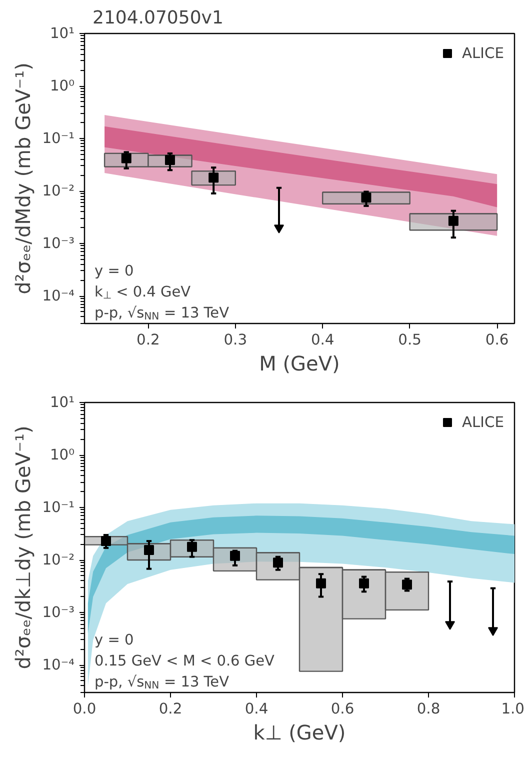 The height and width of the screenshot is (776, 526). Describe the element at coordinates (513, 709) in the screenshot. I see `x-tick-label: 1.0` at that location.